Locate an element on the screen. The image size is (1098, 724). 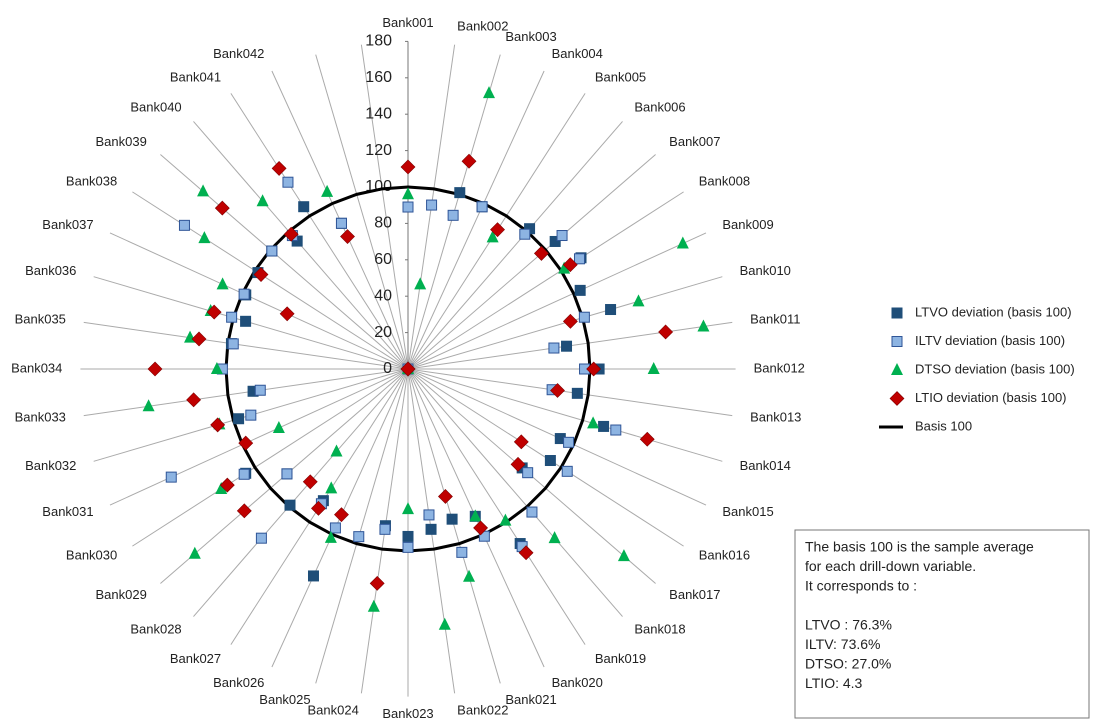
y-tick-label: 60 is located at coordinates (383, 259).